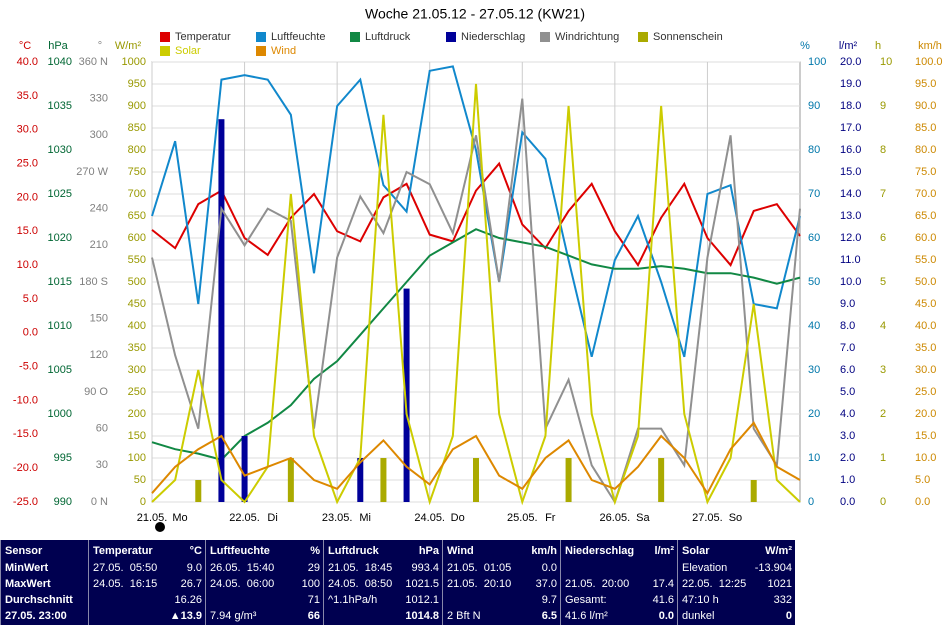  I want to click on cell-right: 1014.8, so click(422, 616).